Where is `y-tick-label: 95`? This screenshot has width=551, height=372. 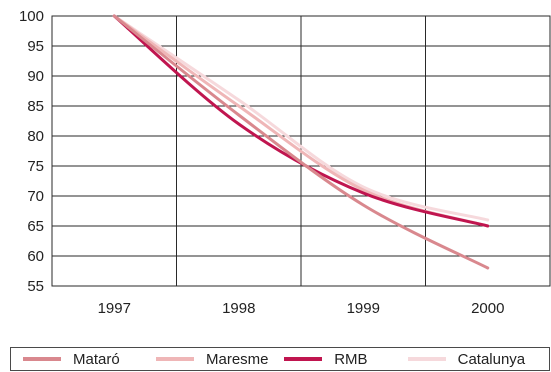
y-tick-label: 95 is located at coordinates (35, 46).